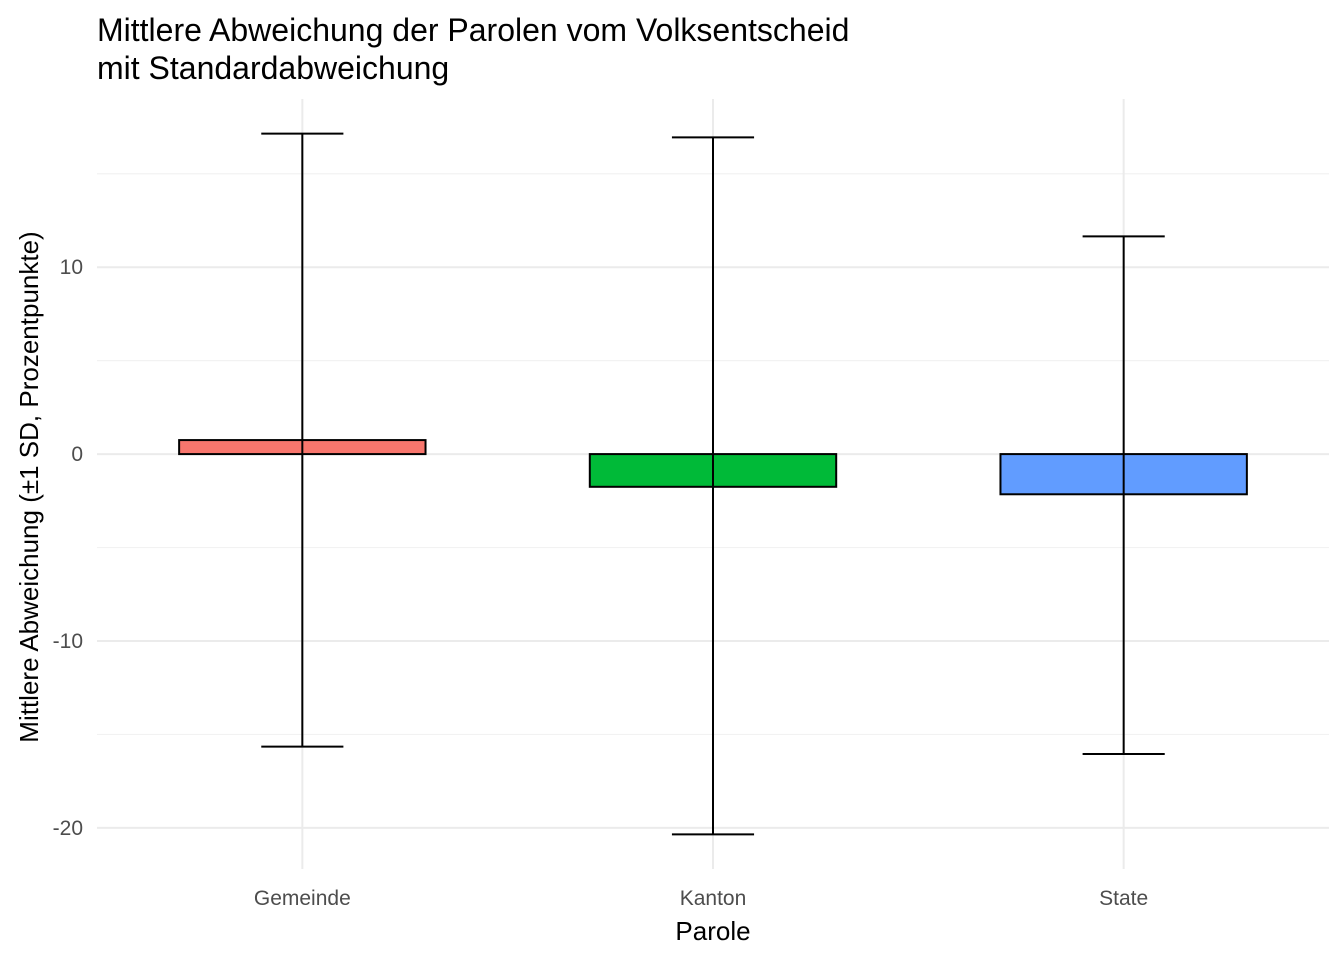  I want to click on errorbar-state, so click(1123, 495).